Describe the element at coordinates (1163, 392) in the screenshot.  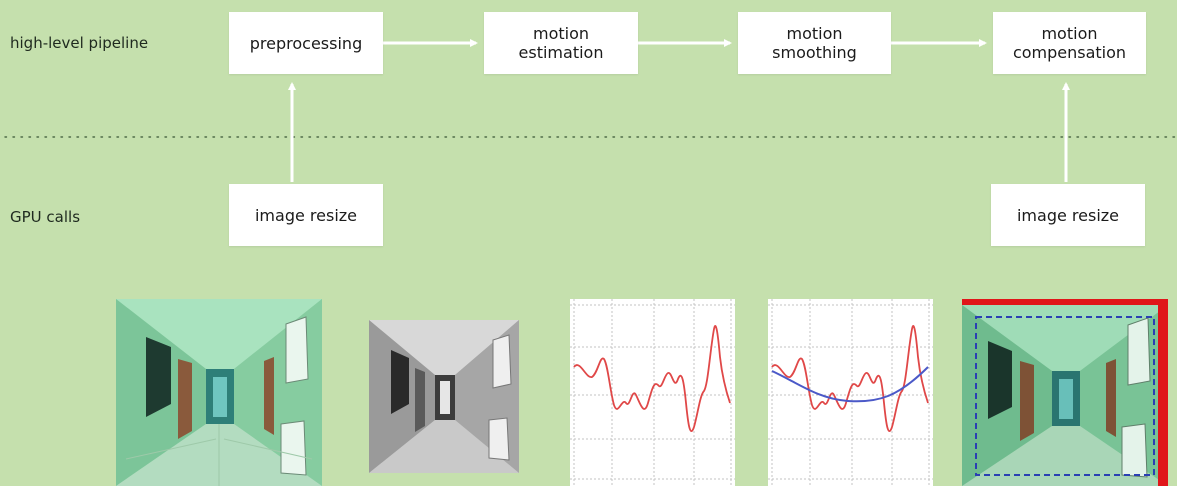
I see `frame-border-right` at that location.